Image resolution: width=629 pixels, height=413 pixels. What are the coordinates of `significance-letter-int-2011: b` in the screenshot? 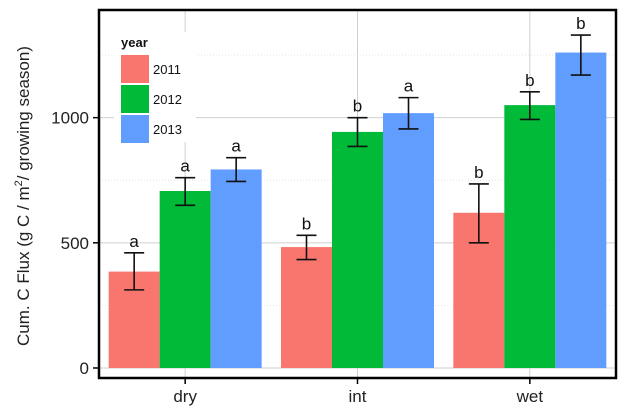 It's located at (306, 223).